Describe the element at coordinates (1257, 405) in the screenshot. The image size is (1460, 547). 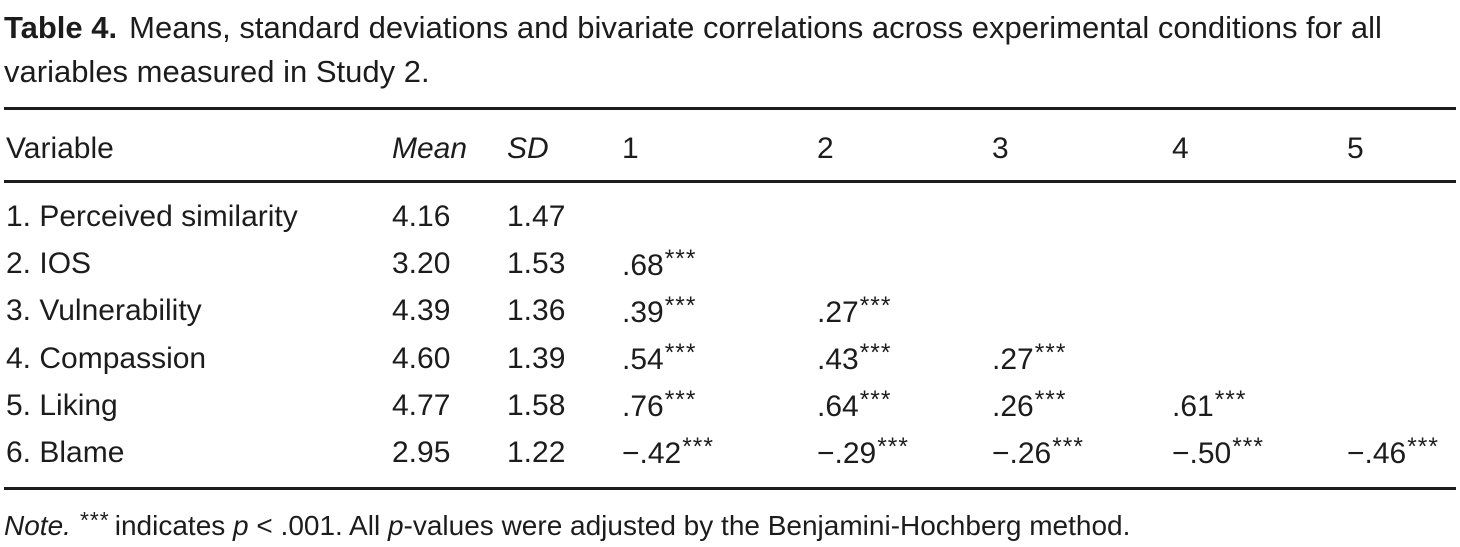
I see `corr-cell-4: .61***` at that location.